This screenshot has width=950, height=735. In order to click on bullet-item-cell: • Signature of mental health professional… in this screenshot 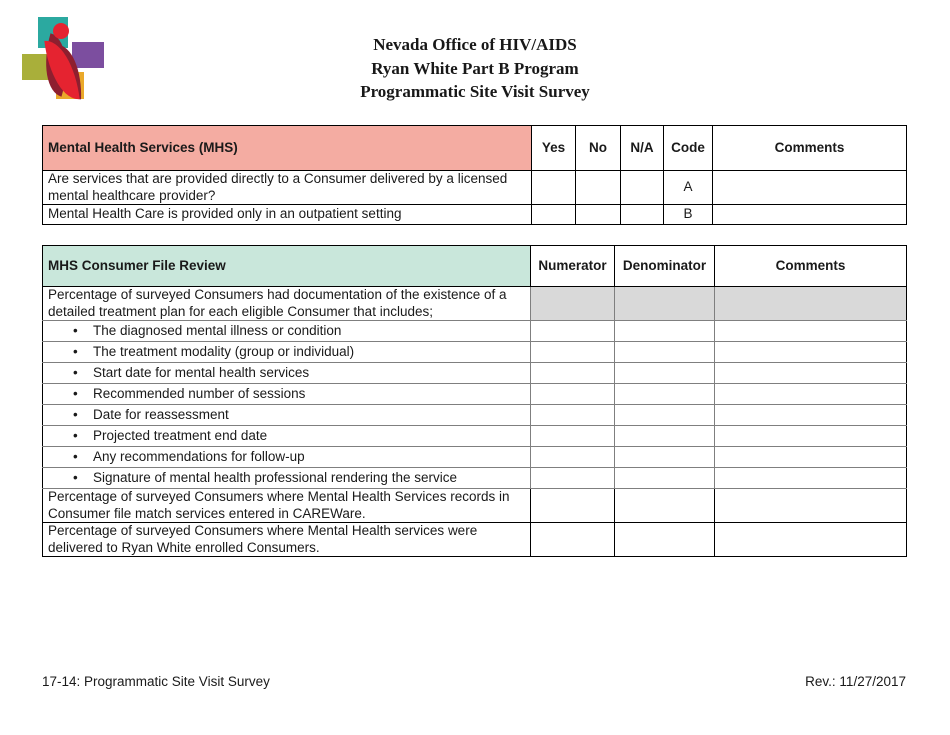, I will do `click(286, 478)`.